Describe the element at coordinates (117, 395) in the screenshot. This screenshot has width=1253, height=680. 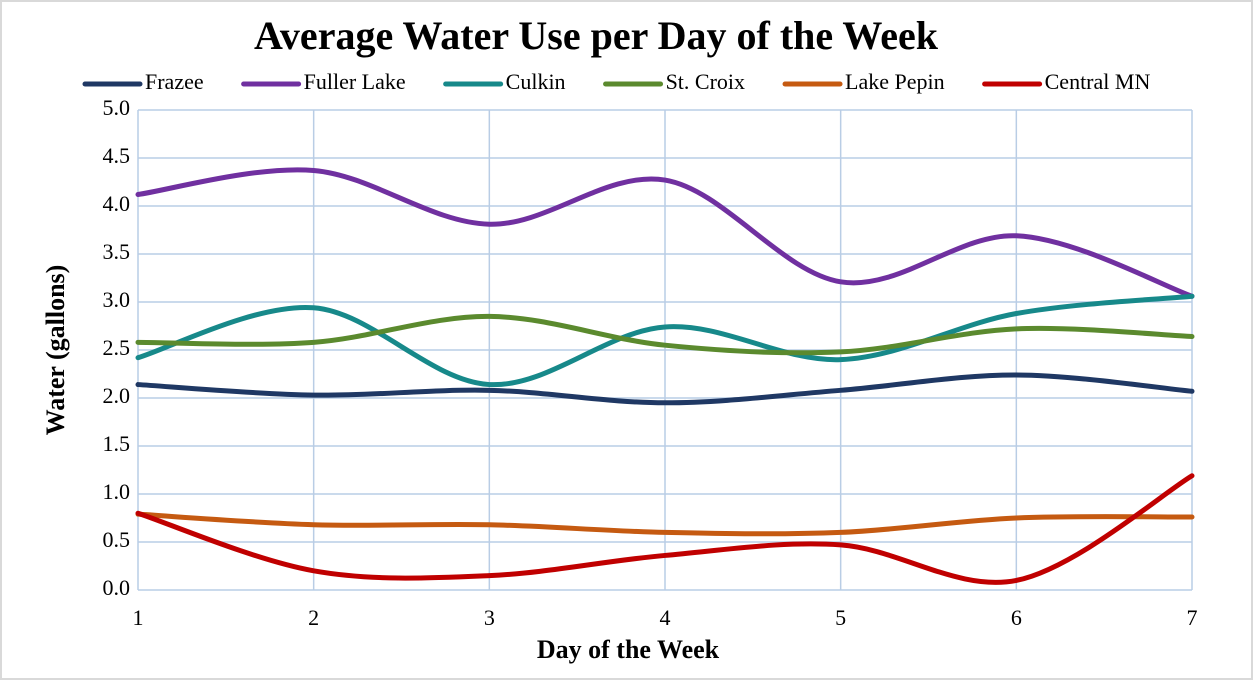
I see `y-tick-label: 2.0` at that location.